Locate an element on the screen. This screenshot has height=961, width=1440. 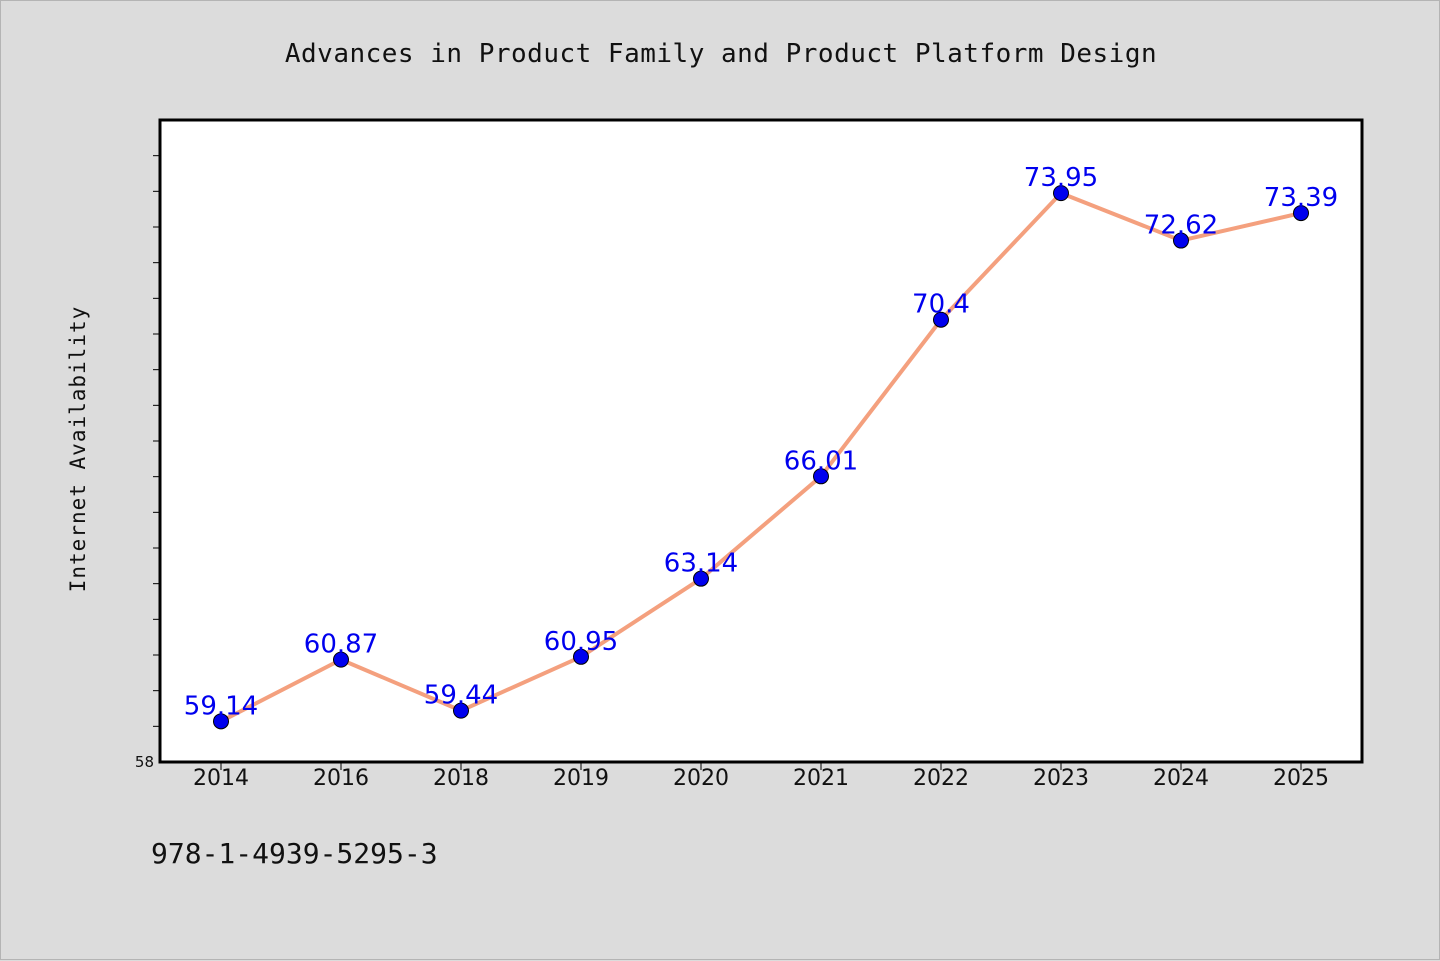
data-label: 60.87 is located at coordinates (341, 645).